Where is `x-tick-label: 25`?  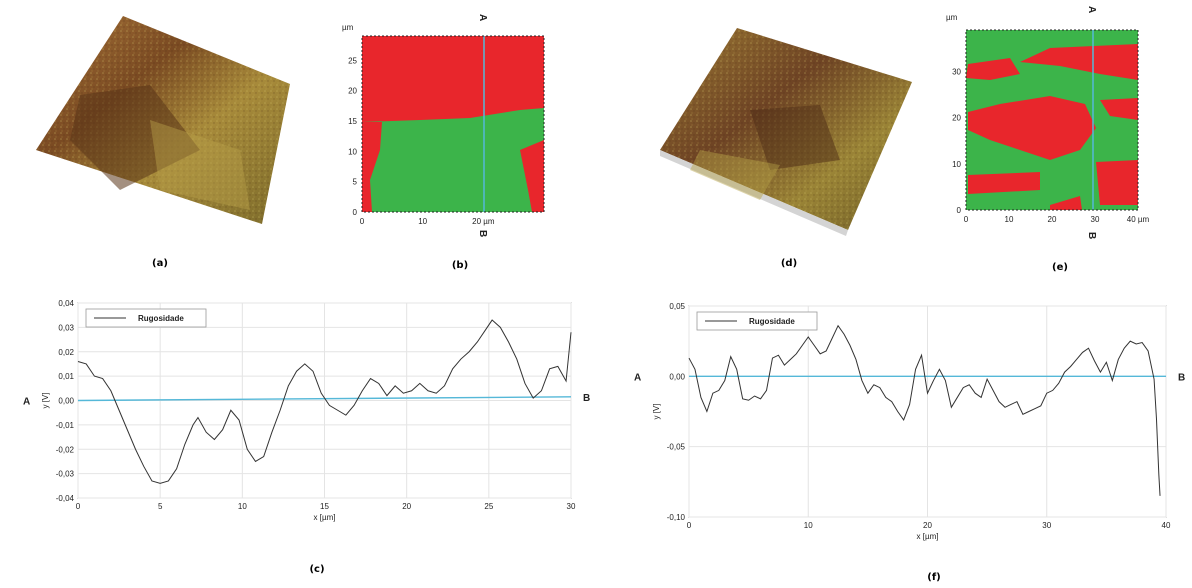
x-tick-label: 25 is located at coordinates (488, 506).